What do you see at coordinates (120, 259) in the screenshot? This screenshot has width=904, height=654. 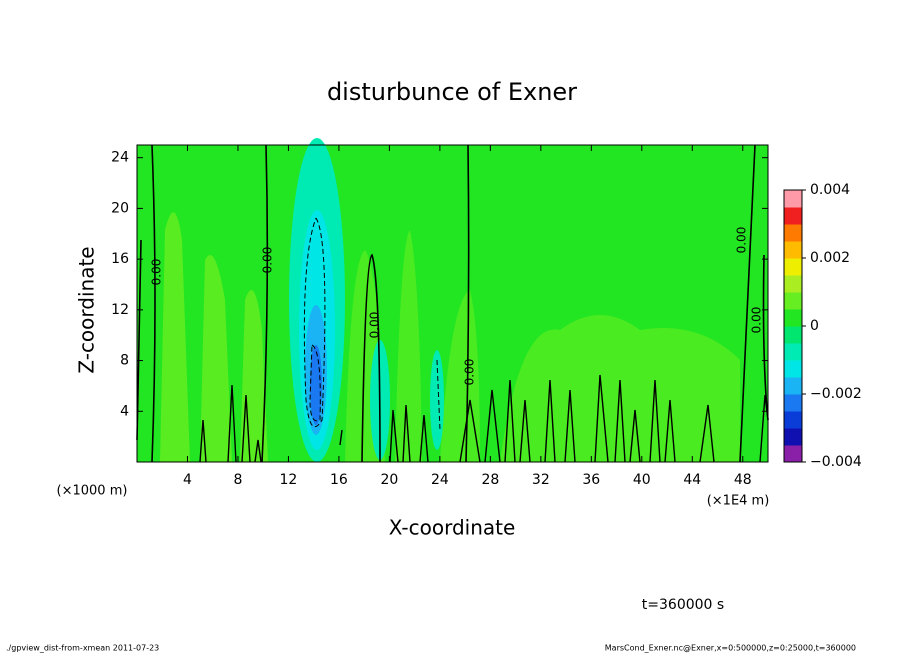 I see `y-tick-label: 16` at bounding box center [120, 259].